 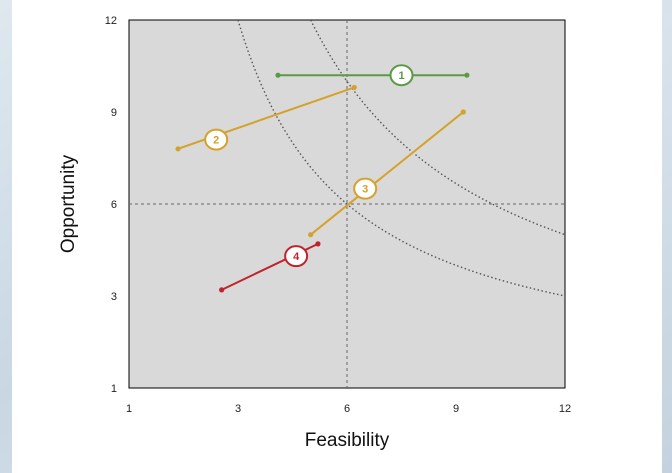 I want to click on series-3-badge, so click(x=365, y=188).